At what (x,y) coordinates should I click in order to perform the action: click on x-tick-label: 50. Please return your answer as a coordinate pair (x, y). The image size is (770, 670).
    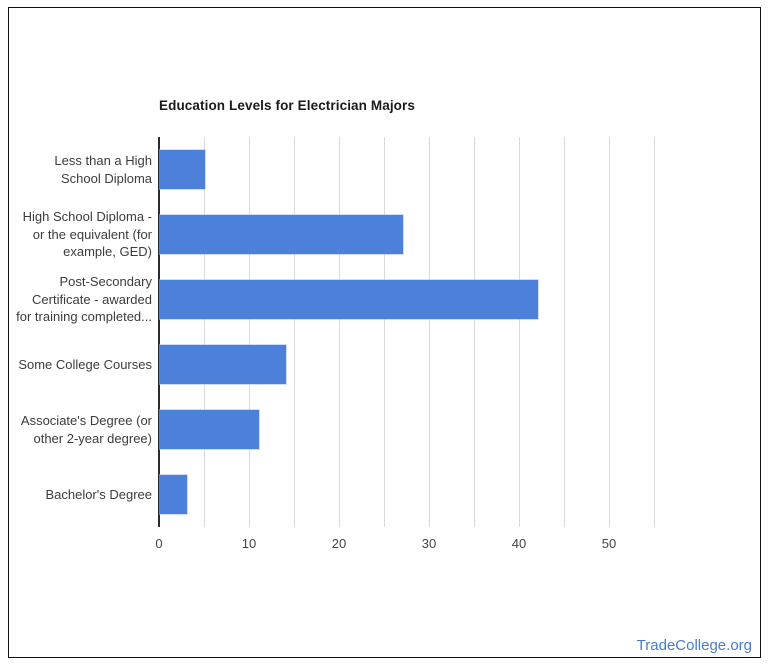
    Looking at the image, I should click on (609, 543).